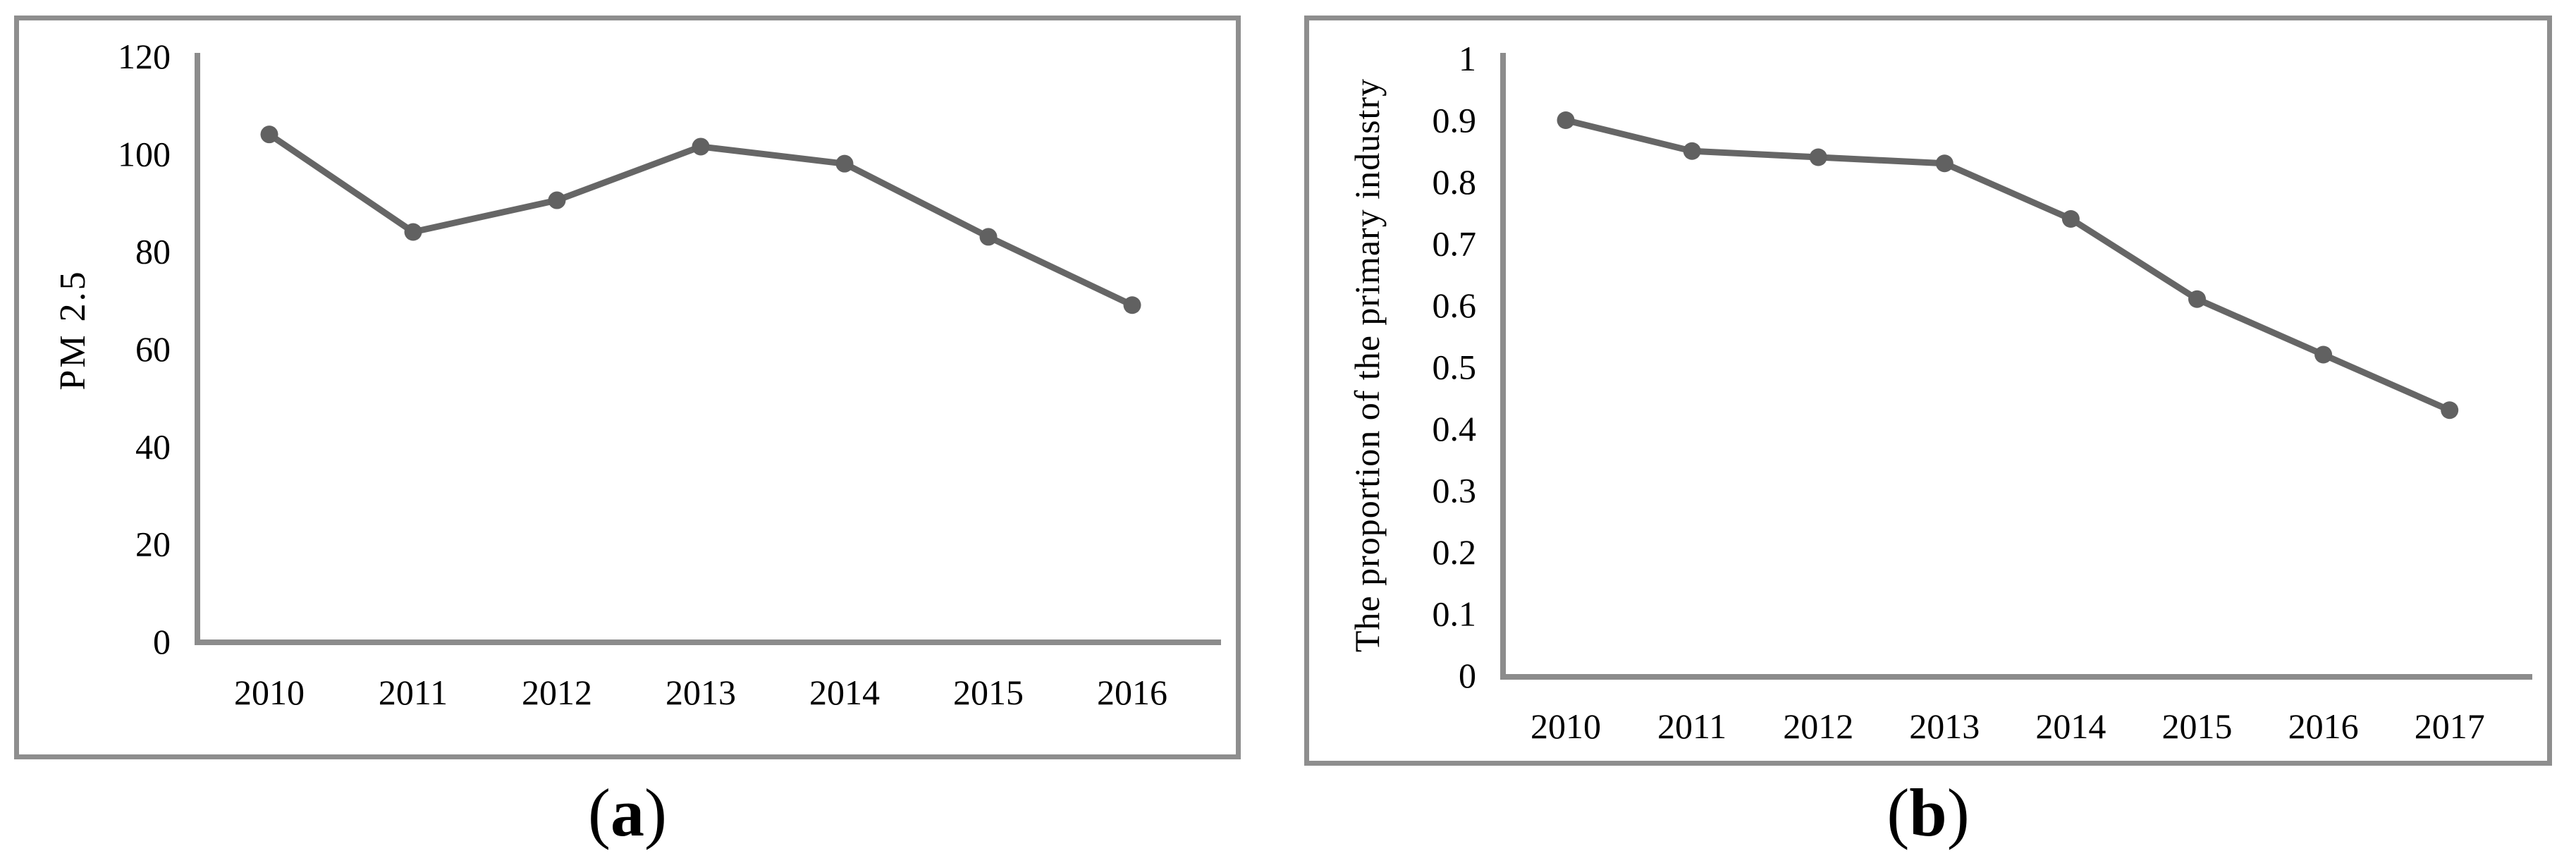 This screenshot has height=863, width=2576. Describe the element at coordinates (1467, 675) in the screenshot. I see `chart-b-ytick-label-0: 0` at that location.